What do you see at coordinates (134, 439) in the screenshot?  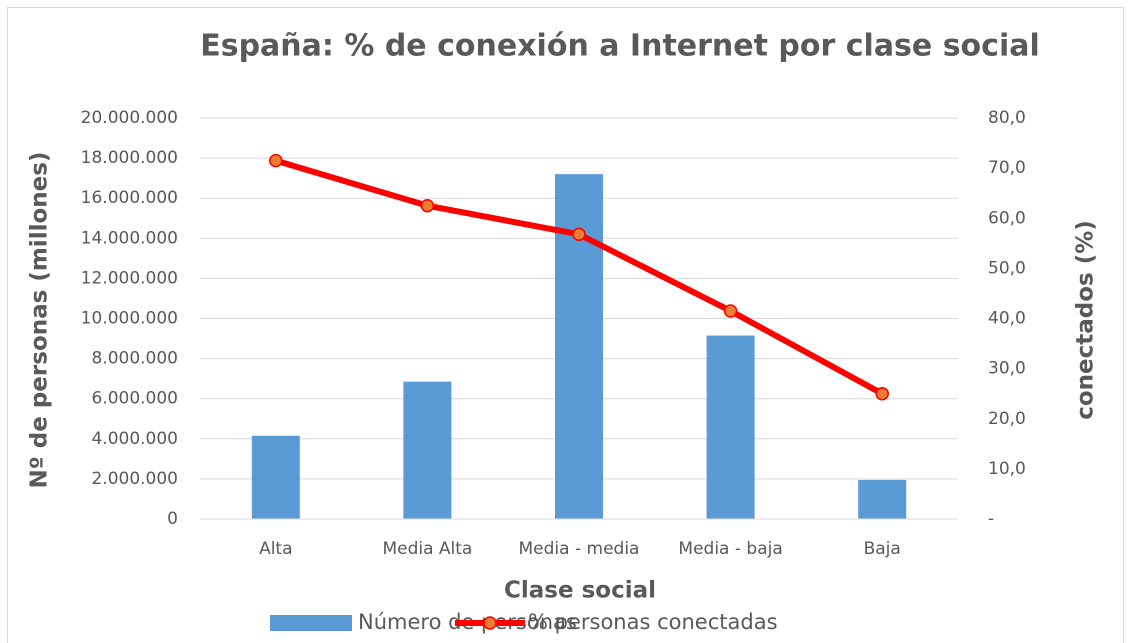 I see `y-tick-label: 4.000.000` at bounding box center [134, 439].